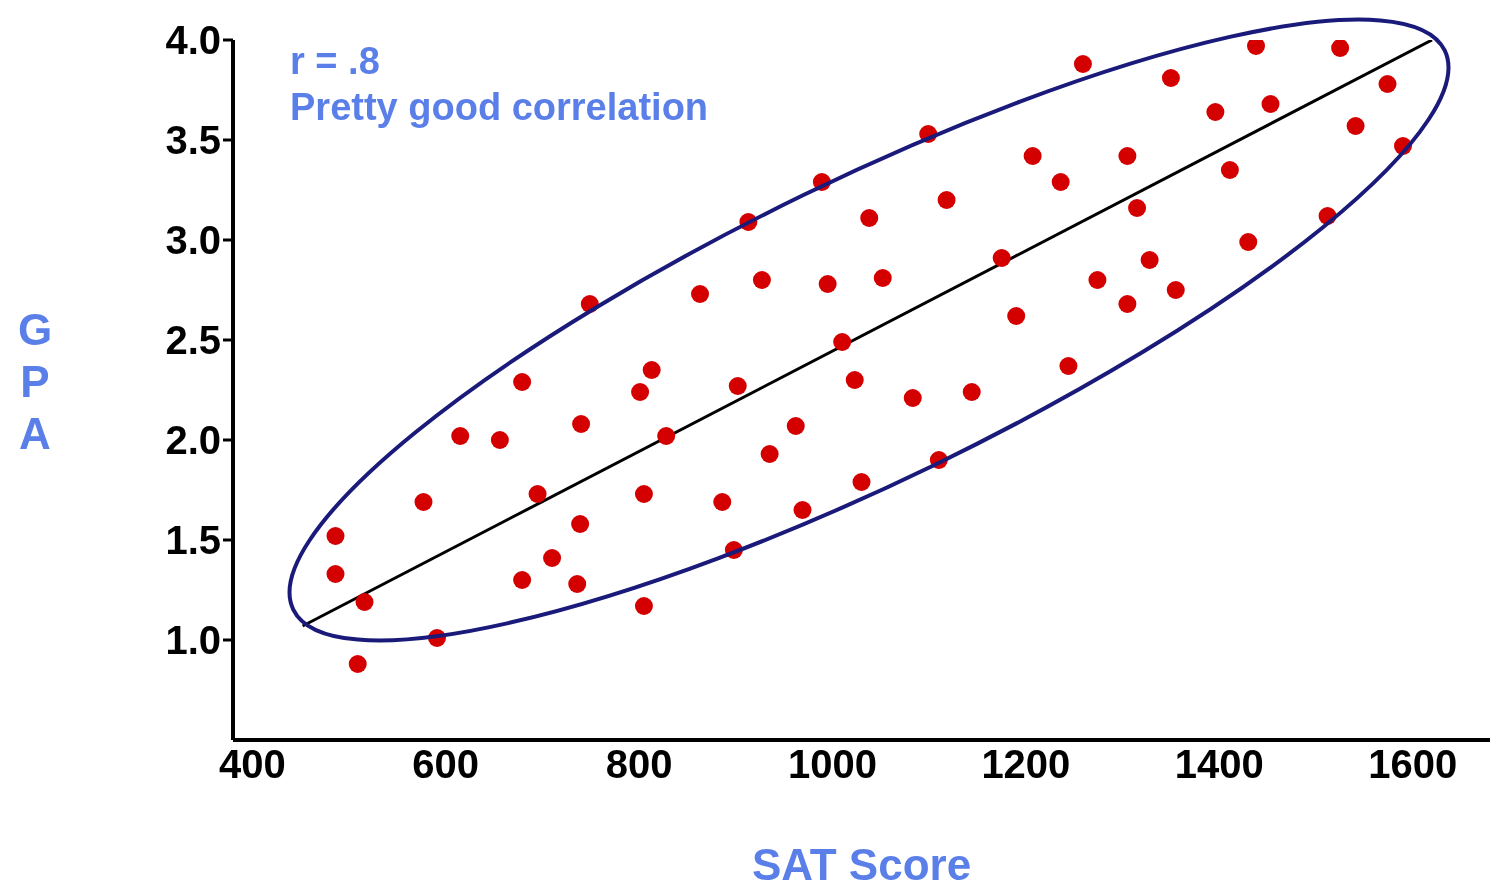  What do you see at coordinates (1219, 764) in the screenshot?
I see `x-tick-label: 1400` at bounding box center [1219, 764].